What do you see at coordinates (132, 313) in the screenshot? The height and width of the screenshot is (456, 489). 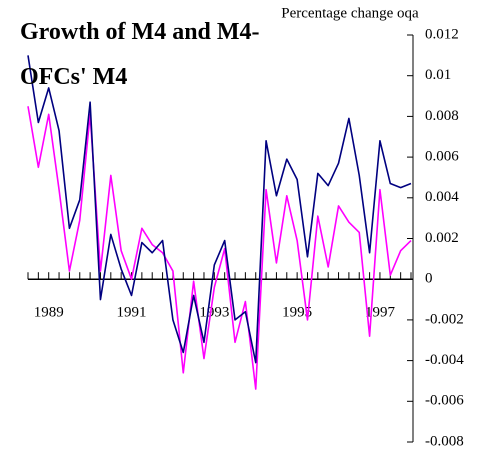 I see `x-tick-label: 1991` at bounding box center [132, 313].